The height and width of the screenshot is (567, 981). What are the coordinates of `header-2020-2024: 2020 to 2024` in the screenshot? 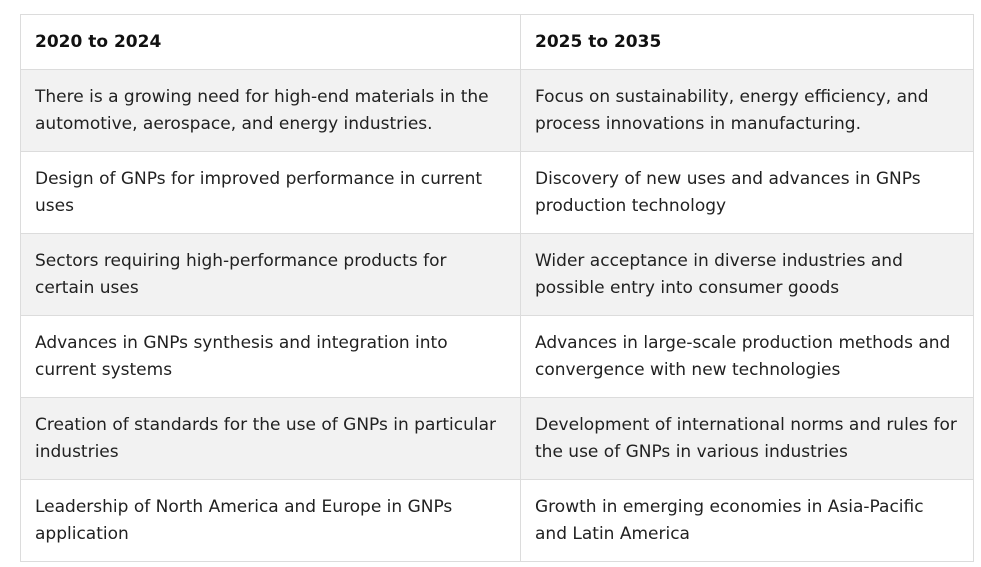 It's located at (270, 42).